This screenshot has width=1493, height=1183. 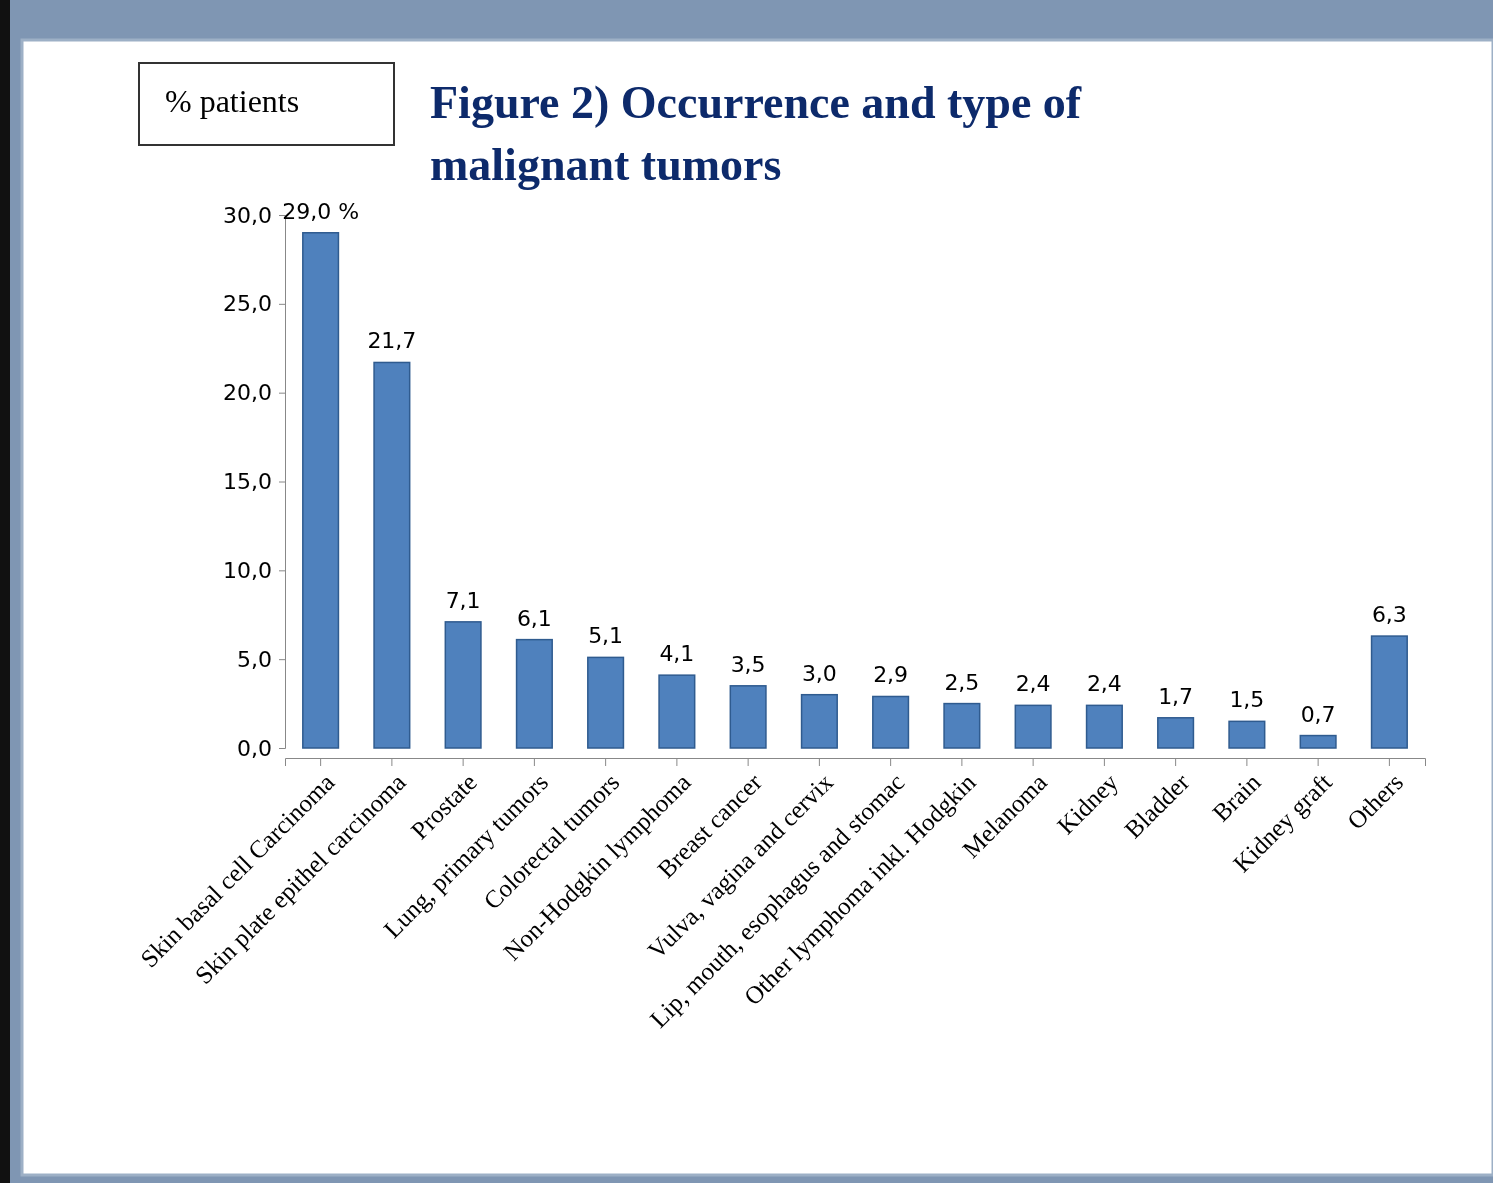 What do you see at coordinates (748, 664) in the screenshot?
I see `data-label: 3,5` at bounding box center [748, 664].